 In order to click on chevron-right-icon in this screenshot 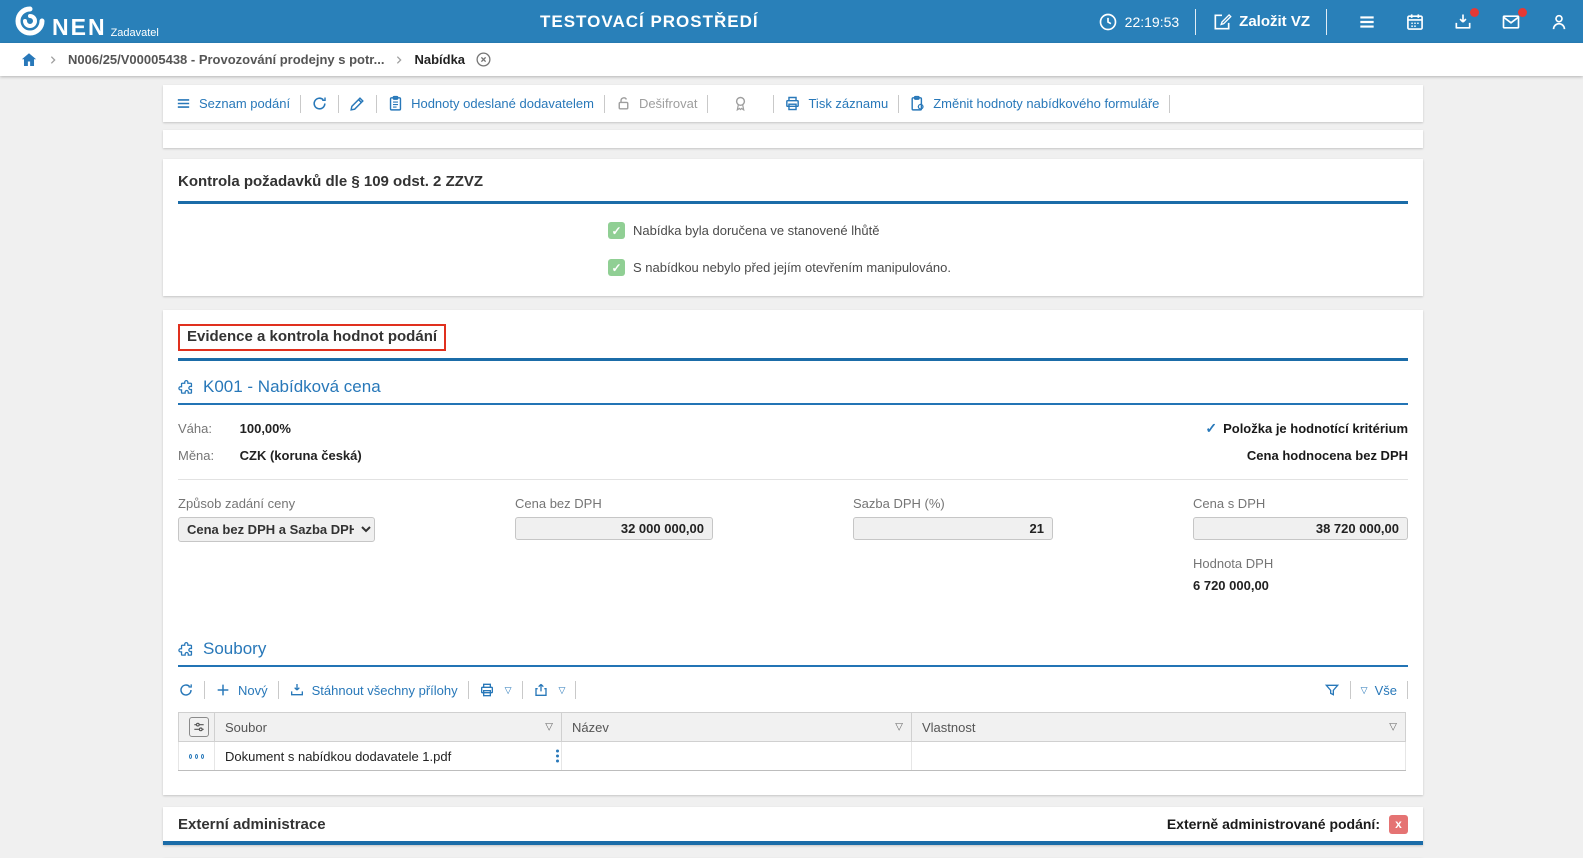, I will do `click(400, 59)`.